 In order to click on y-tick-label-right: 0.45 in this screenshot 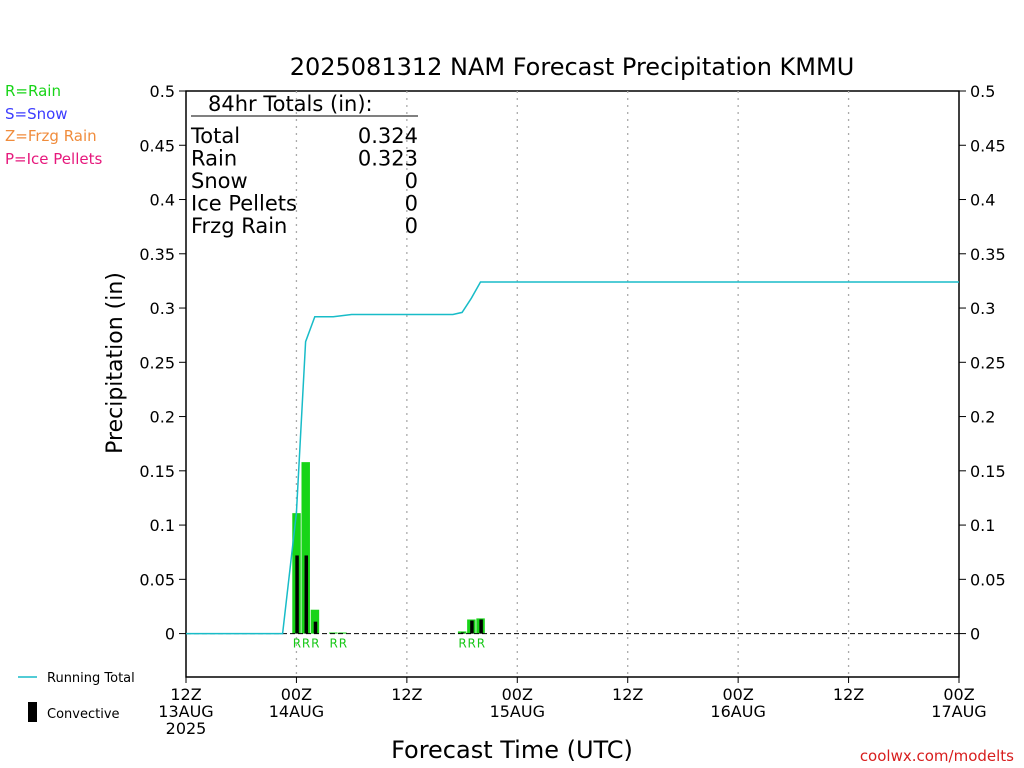, I will do `click(988, 145)`.